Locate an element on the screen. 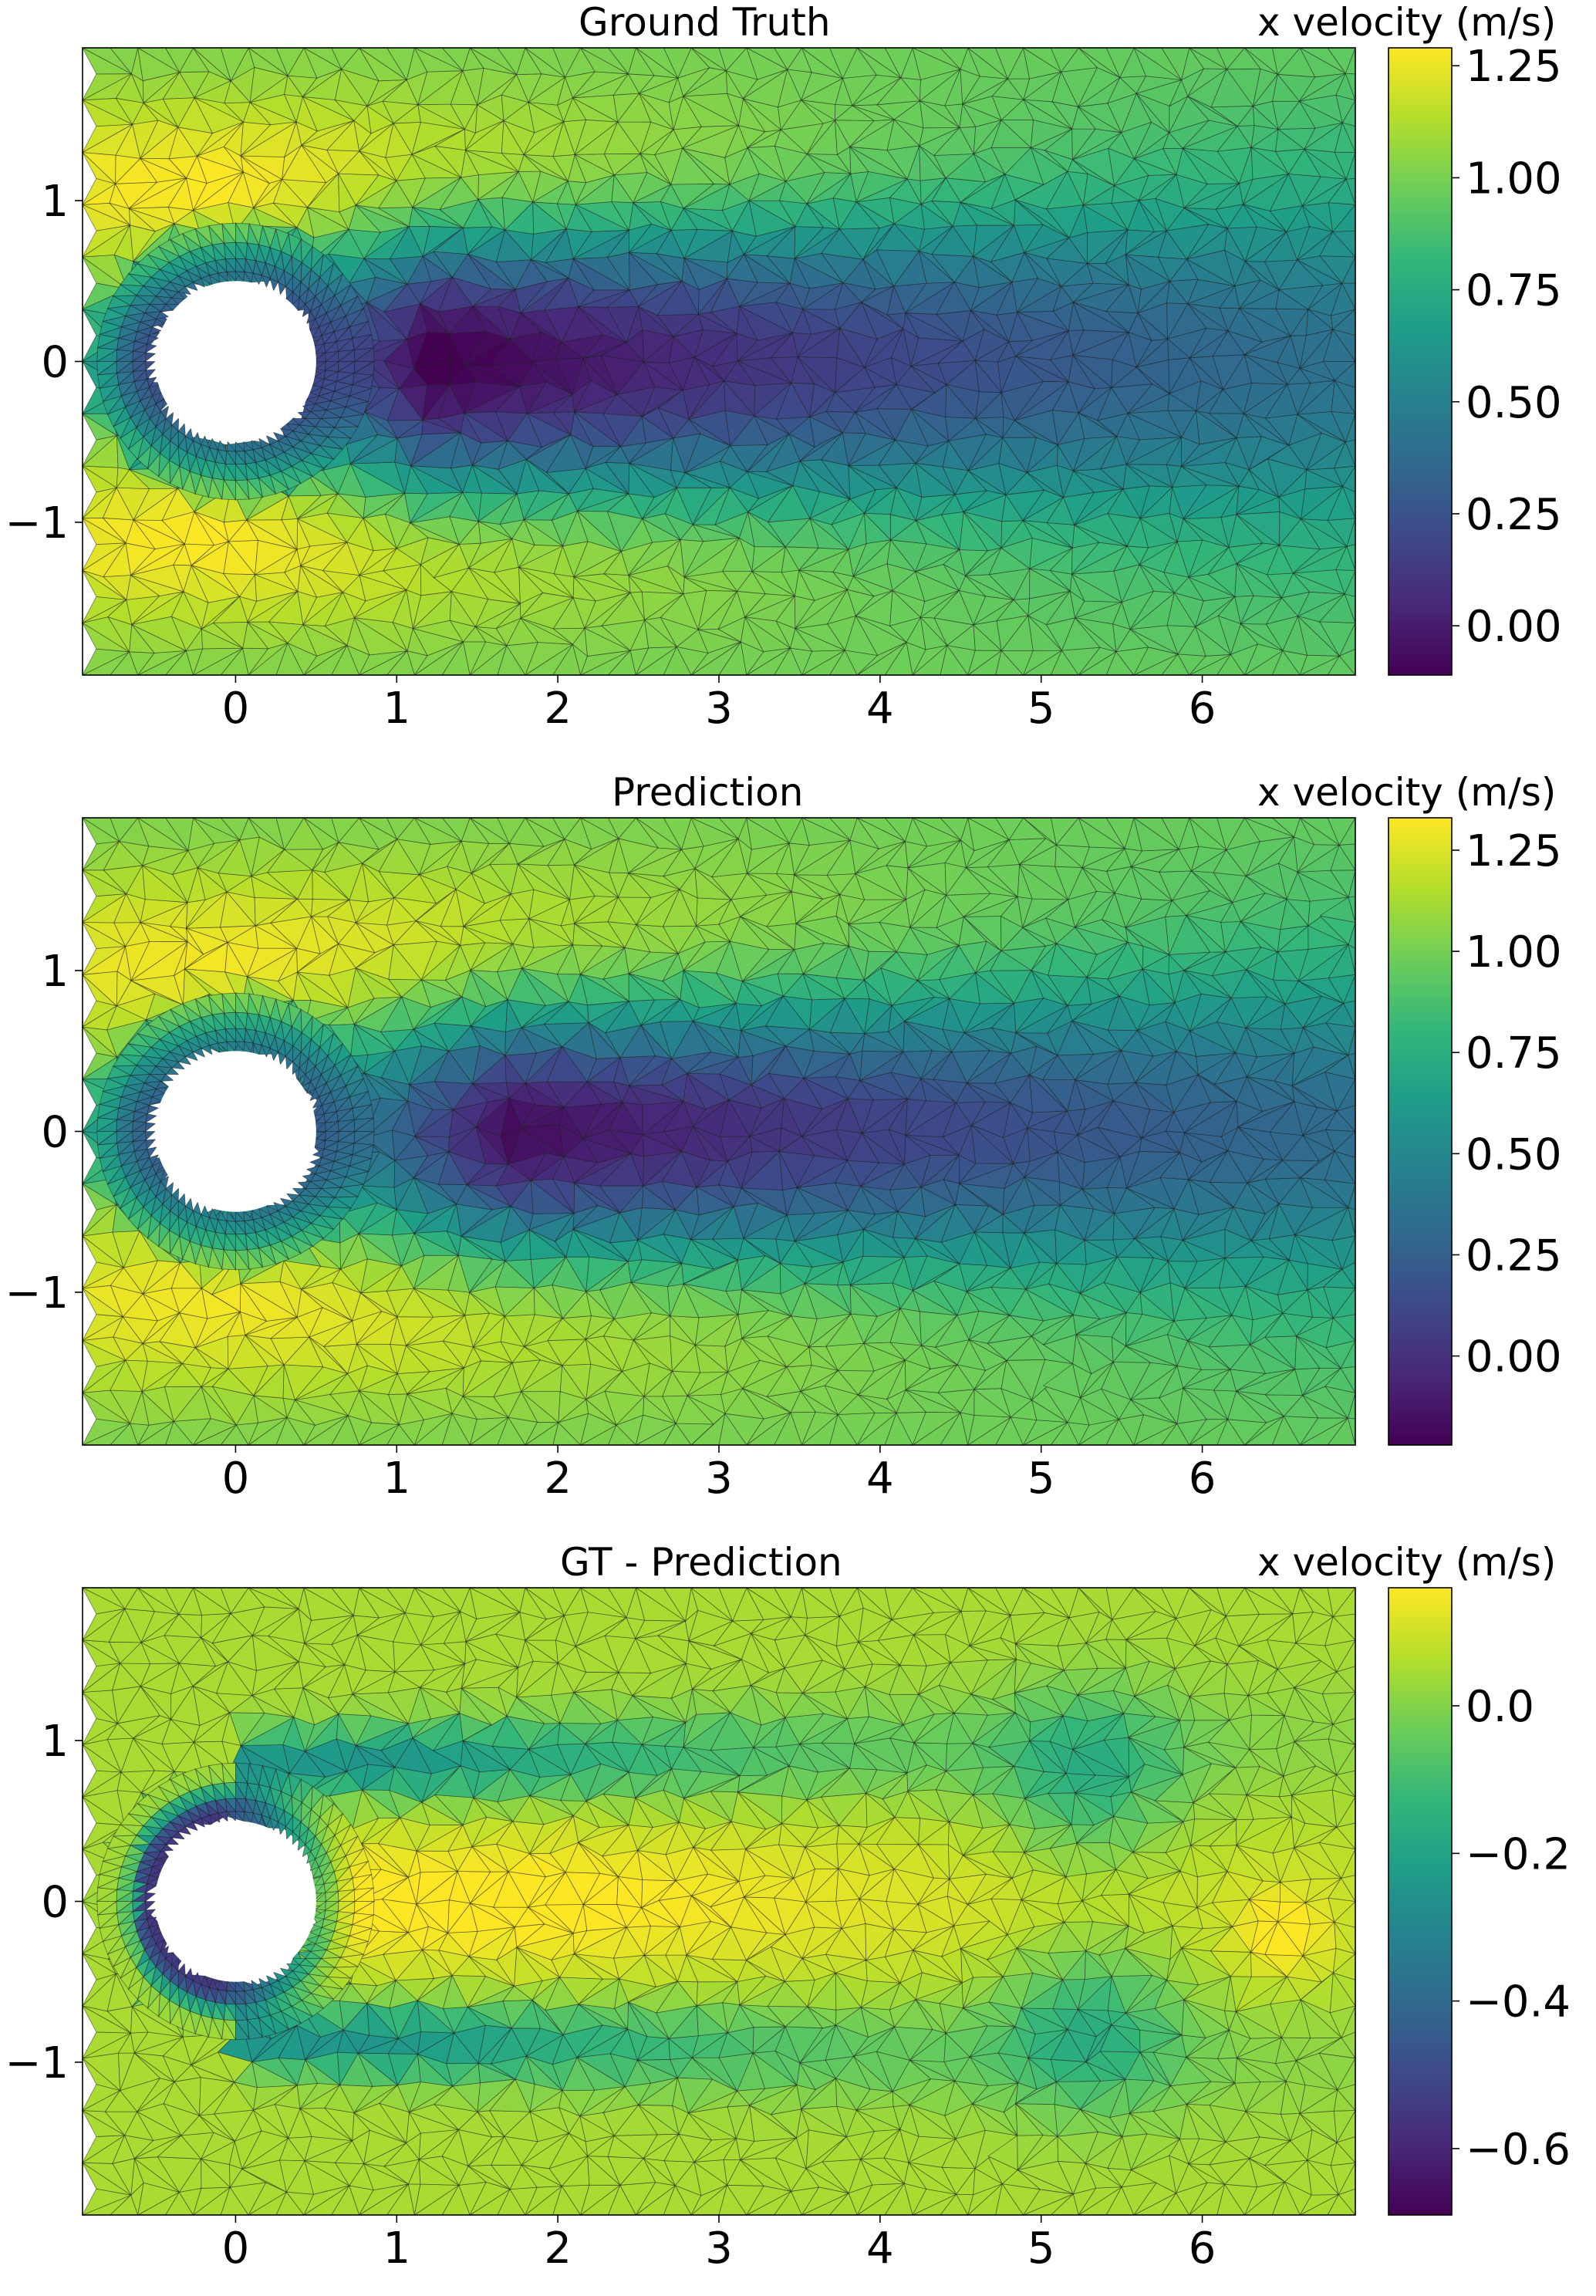  colorbar-tick-label: 0.25 is located at coordinates (1514, 515).